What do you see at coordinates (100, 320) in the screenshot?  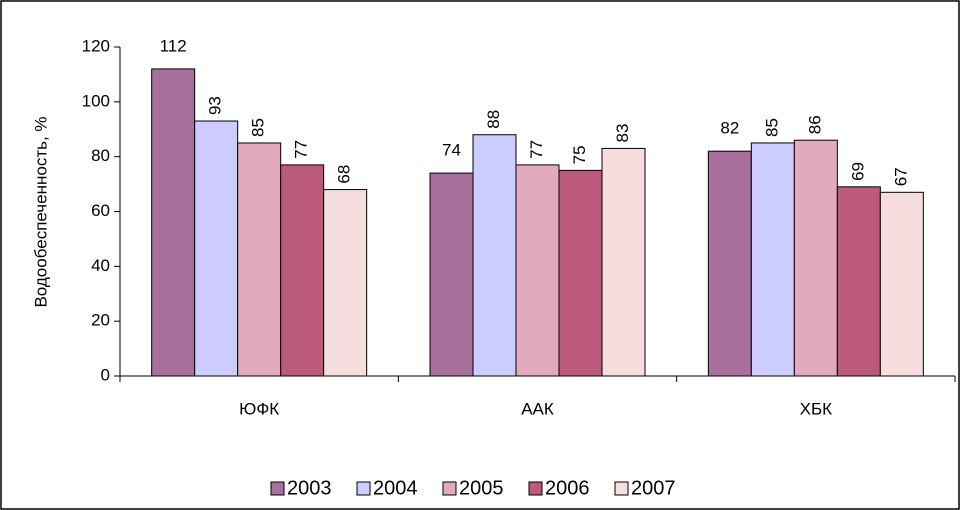 I see `y-tick-label: 20` at bounding box center [100, 320].